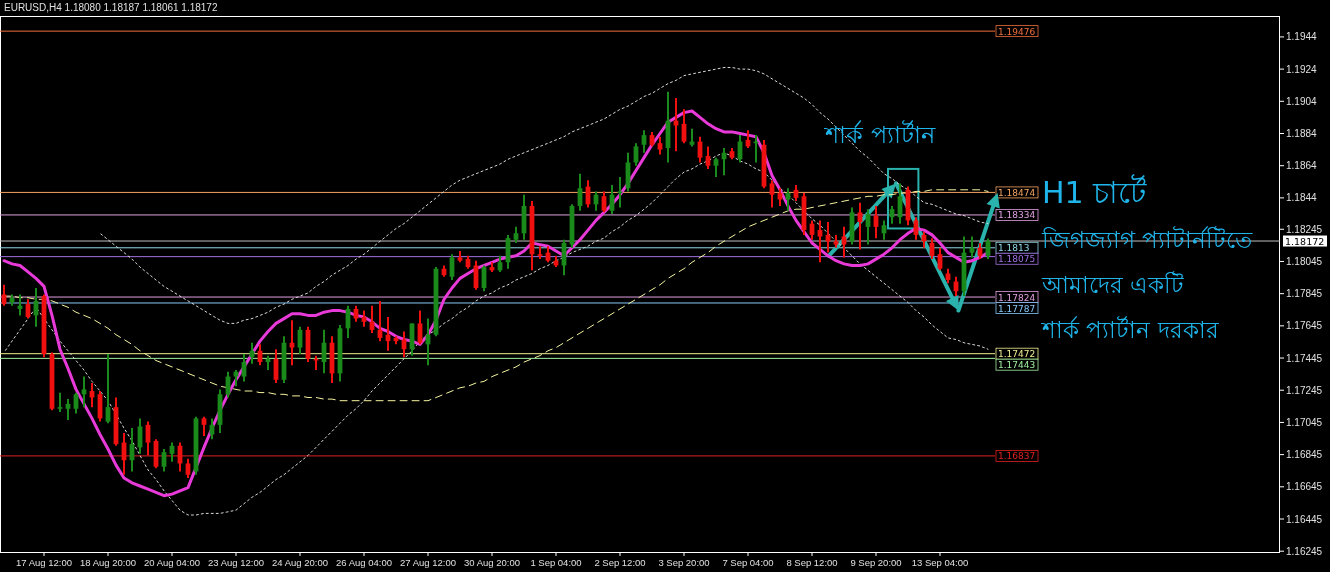 The height and width of the screenshot is (572, 1330). What do you see at coordinates (1302, 101) in the screenshot?
I see `y-tick-label: 1.1904` at bounding box center [1302, 101].